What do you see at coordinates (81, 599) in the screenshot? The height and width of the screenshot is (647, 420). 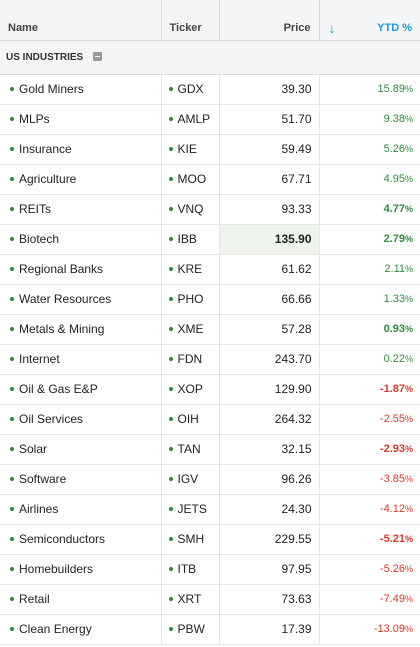 I see `industry-name-cell: Retail` at bounding box center [81, 599].